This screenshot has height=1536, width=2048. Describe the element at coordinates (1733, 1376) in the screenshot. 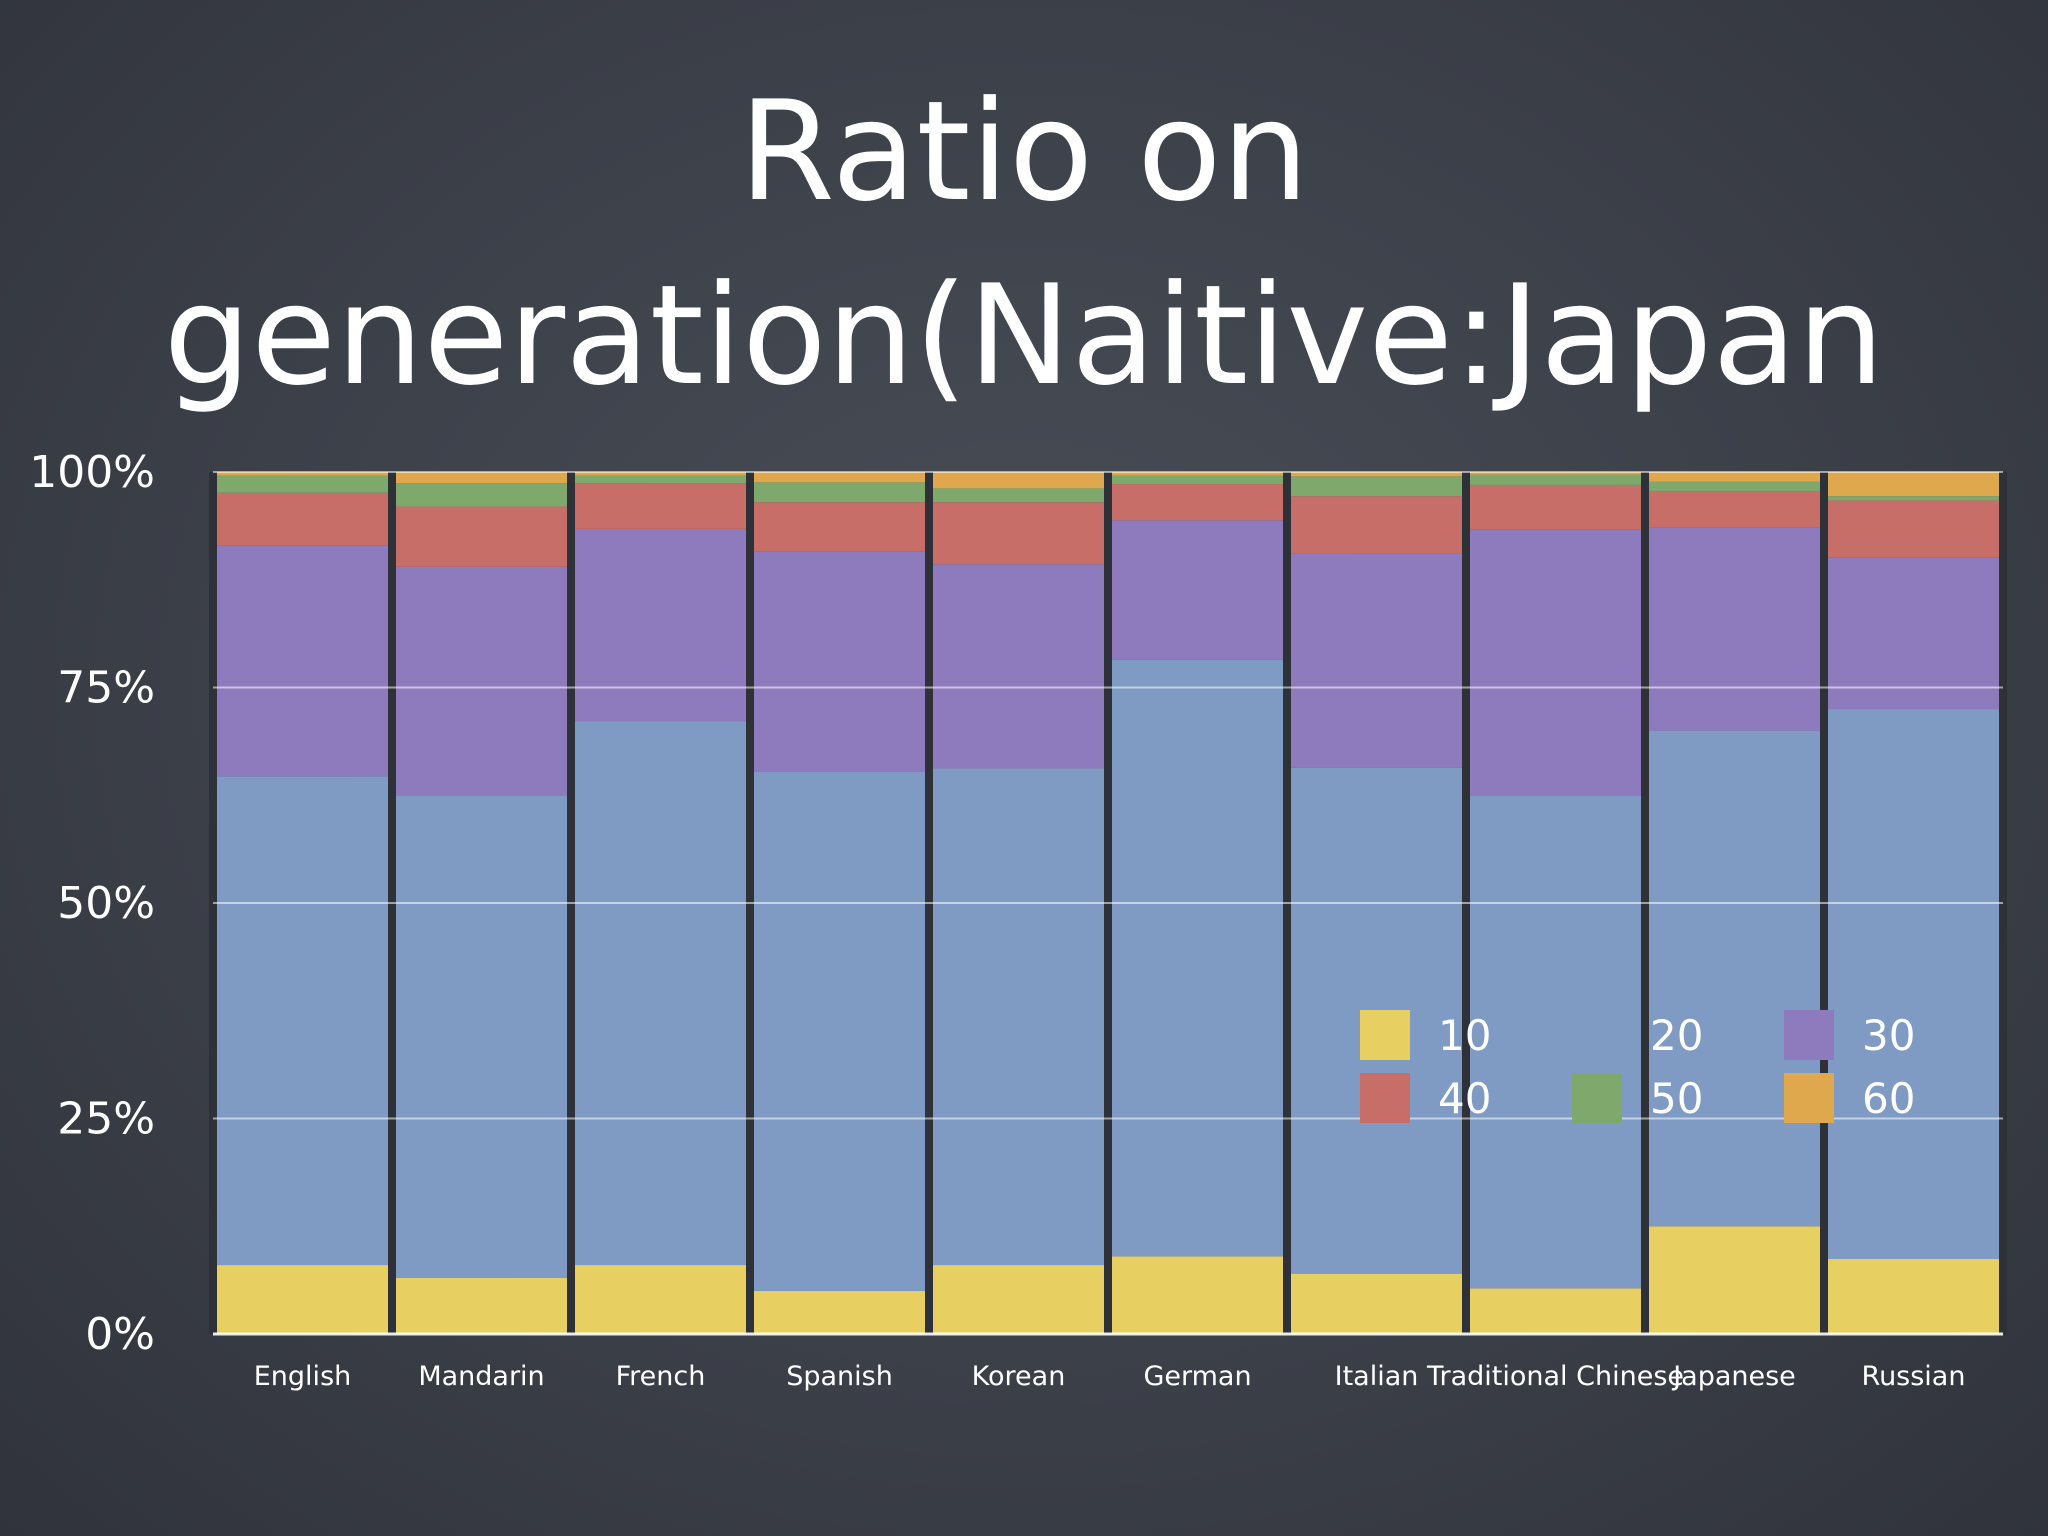

I see `x-tick-label: Japanese` at that location.